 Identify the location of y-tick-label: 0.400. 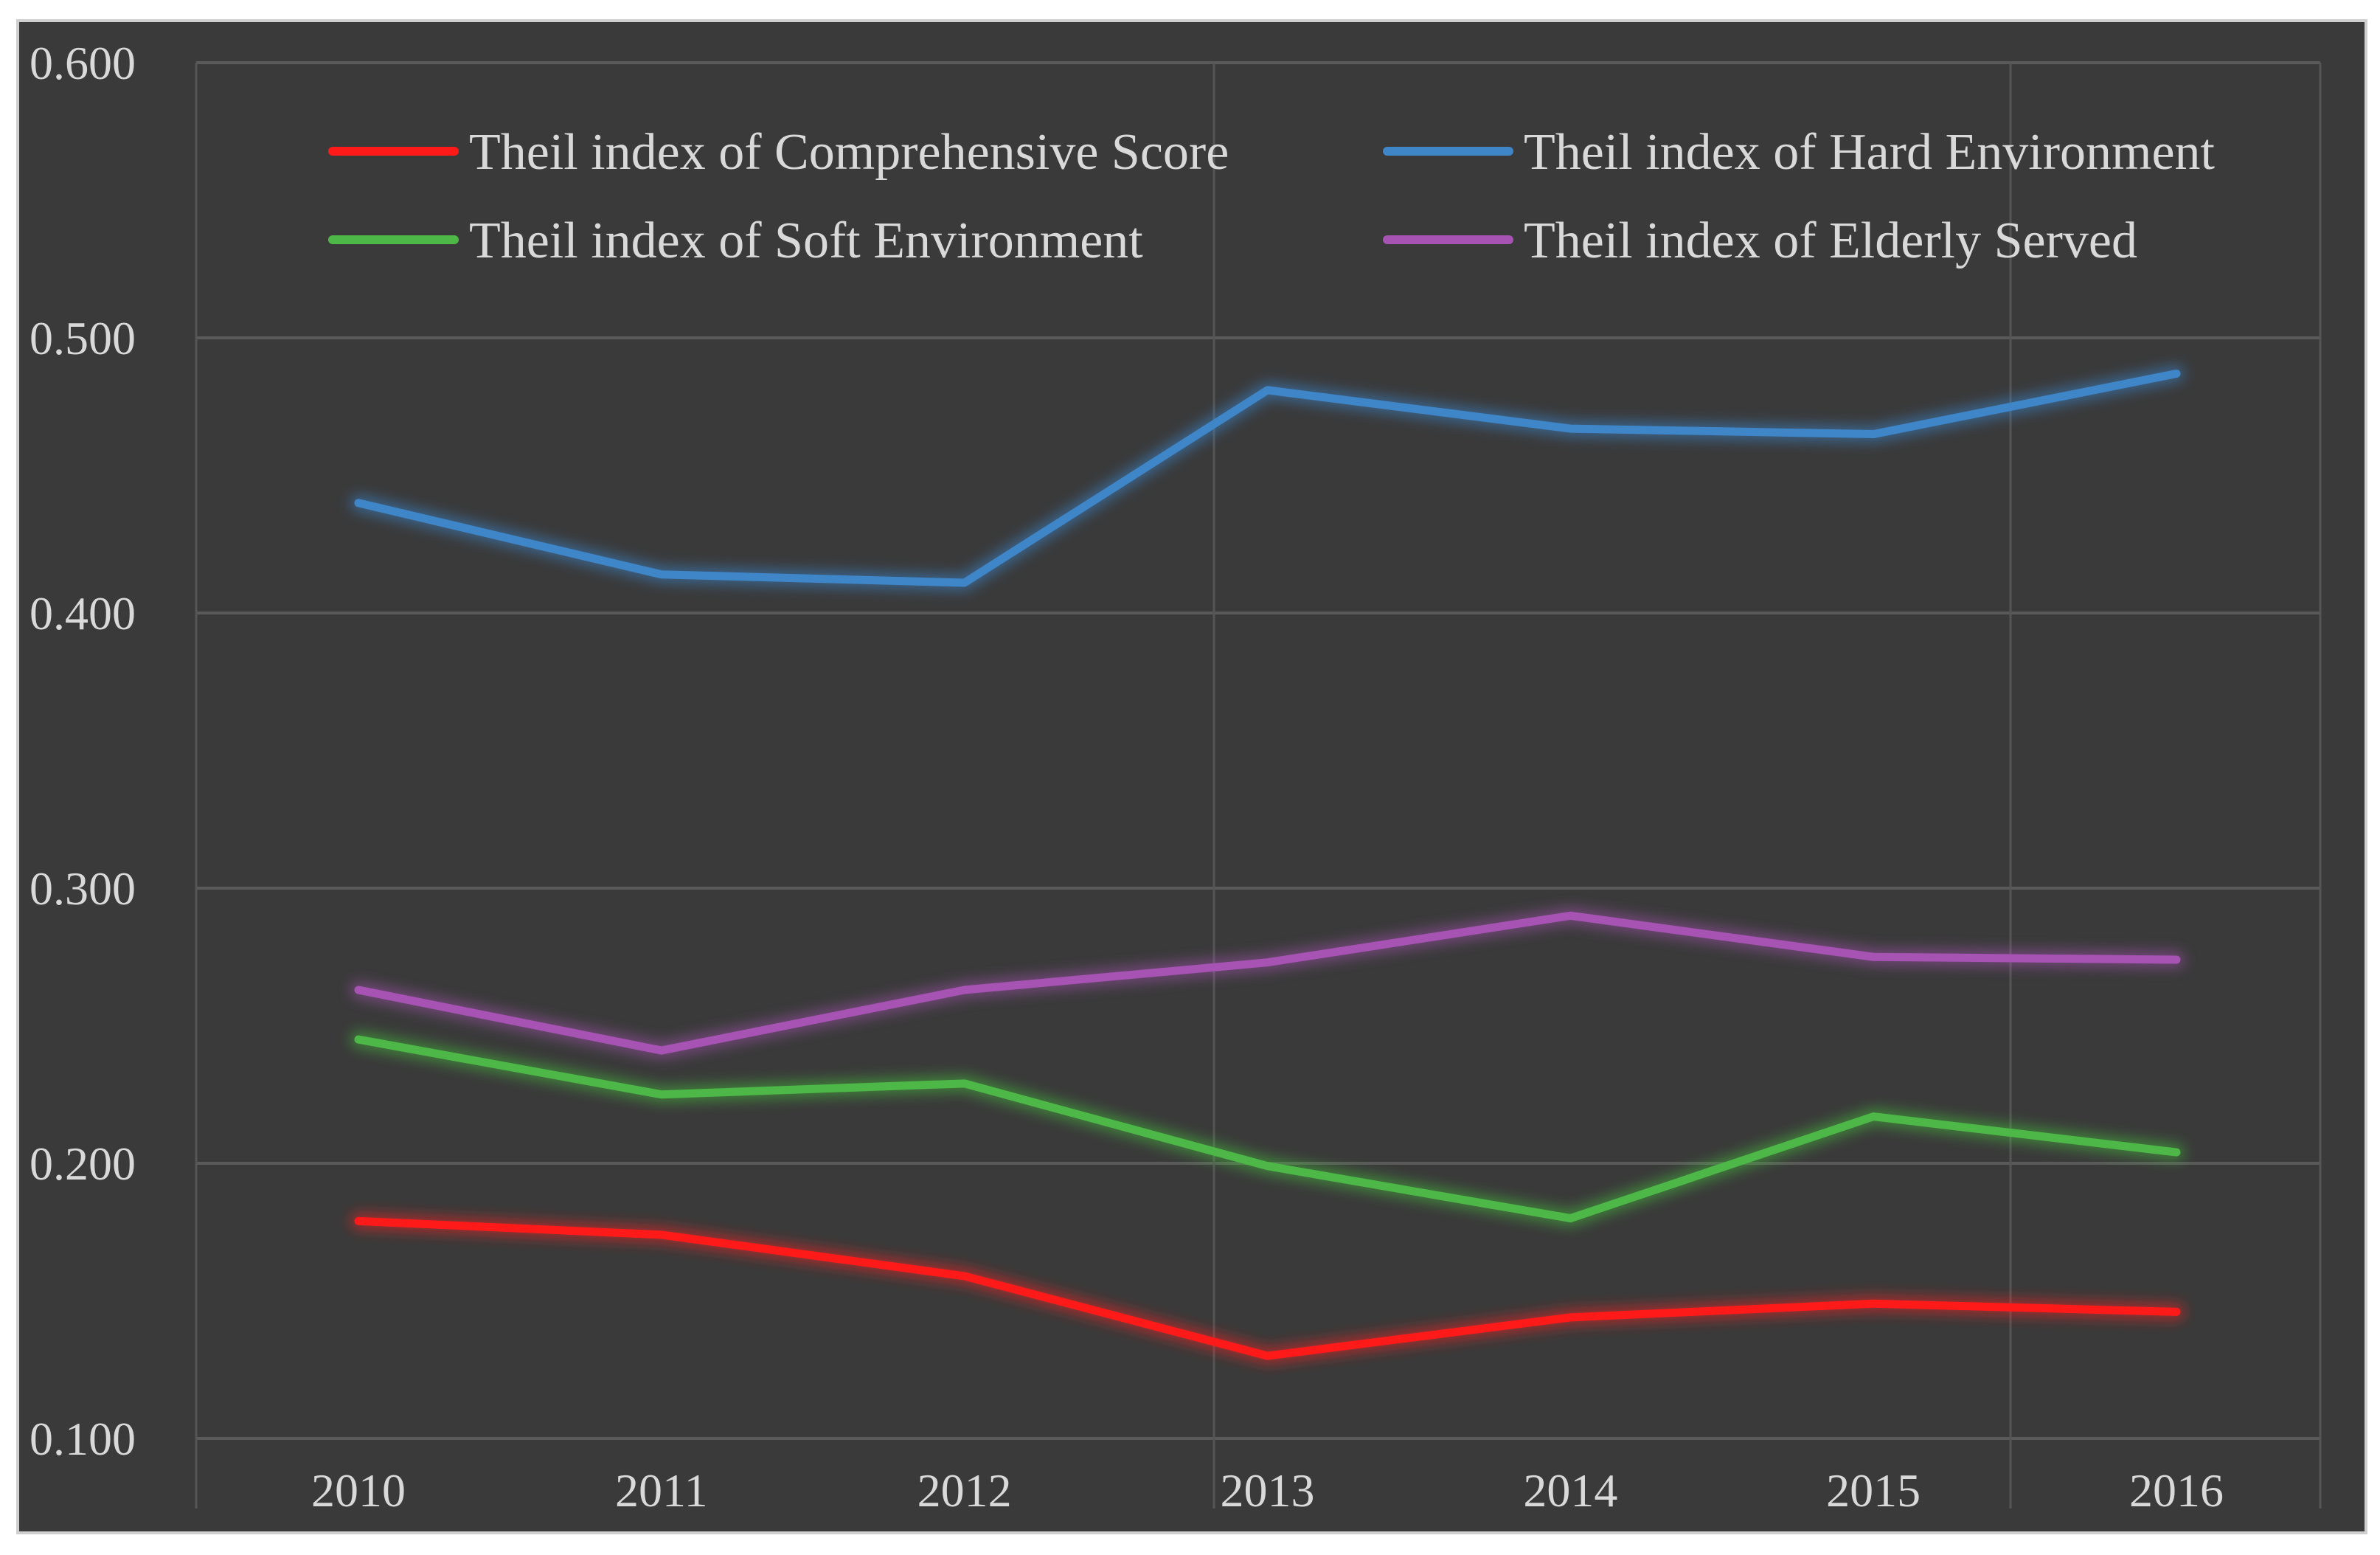
(83, 614).